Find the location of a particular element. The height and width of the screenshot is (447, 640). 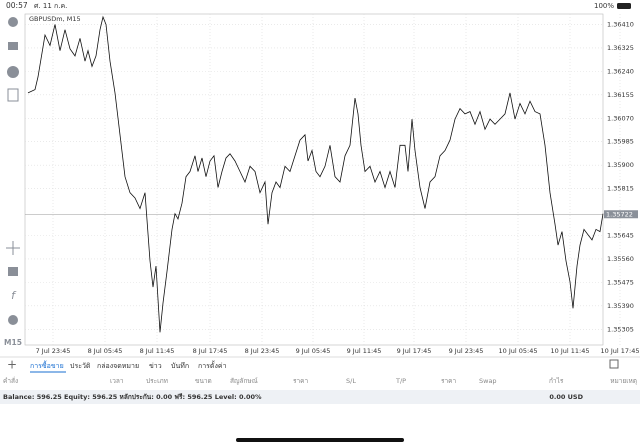

y-tick-label: 1.36155 is located at coordinates (620, 95).